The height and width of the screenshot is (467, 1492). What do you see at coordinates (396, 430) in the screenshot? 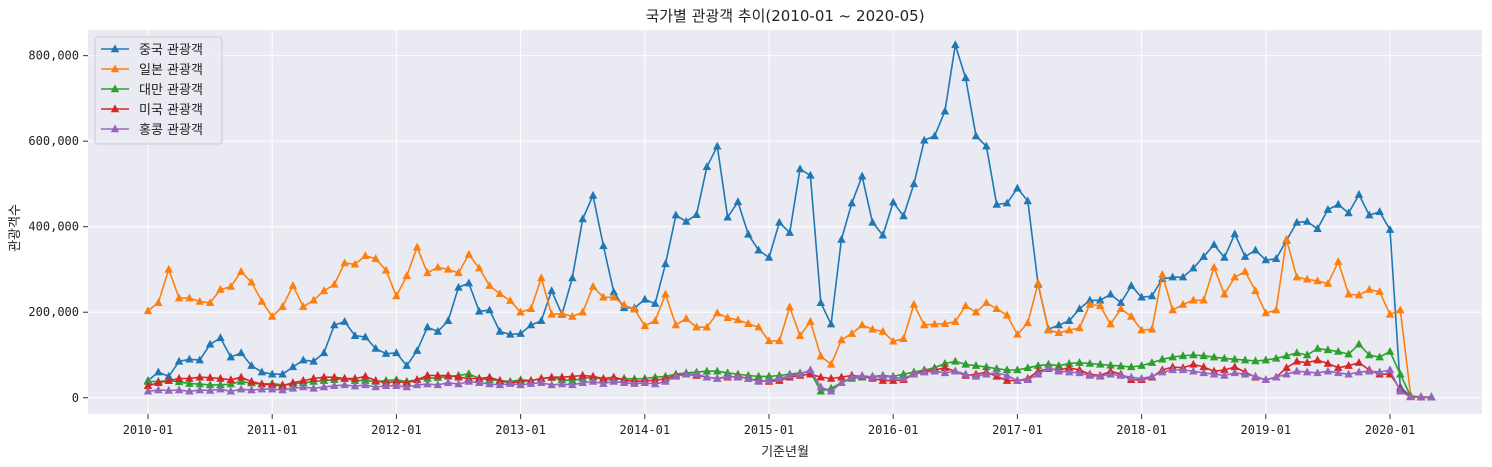
I see `x-tick-label: 2012-01` at bounding box center [396, 430].